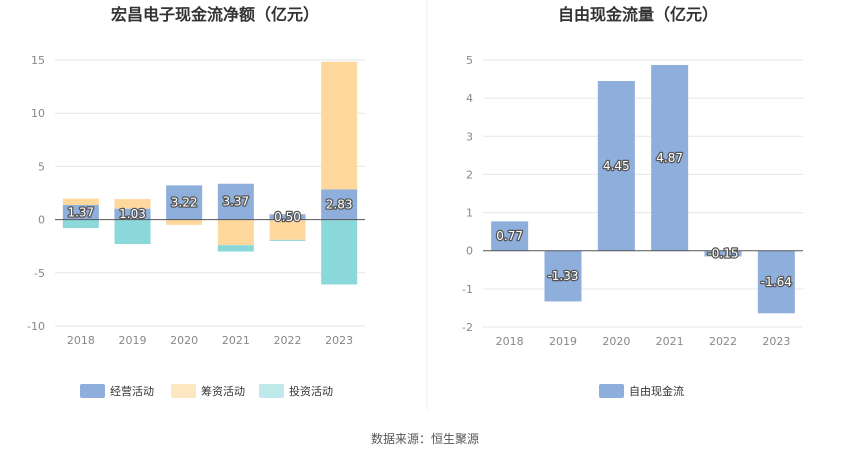  I want to click on data-label: 4.45, so click(616, 166).